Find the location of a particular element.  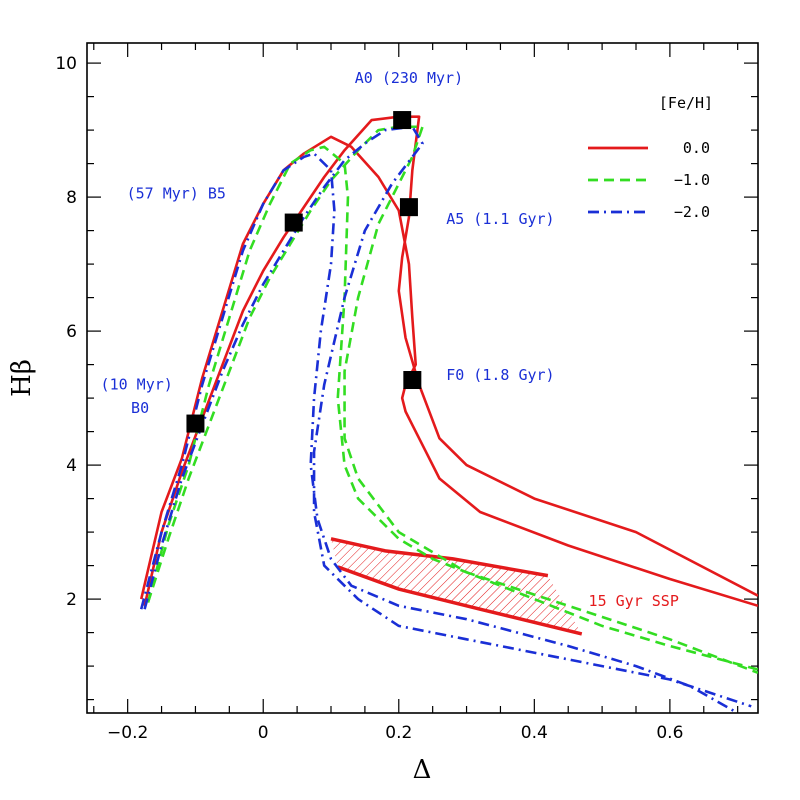

annotation-label: (57 Myr) B5 is located at coordinates (176, 193).